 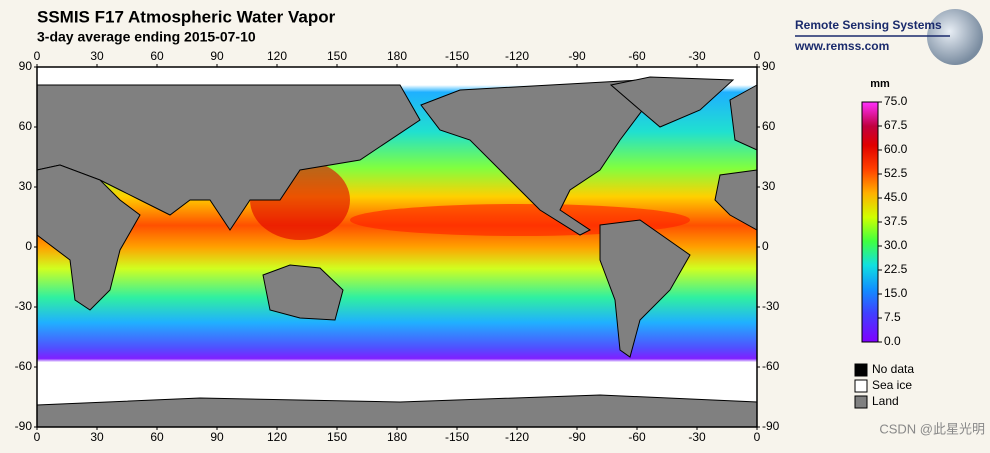 What do you see at coordinates (880, 84) in the screenshot?
I see `colorbar-unit: mm` at bounding box center [880, 84].